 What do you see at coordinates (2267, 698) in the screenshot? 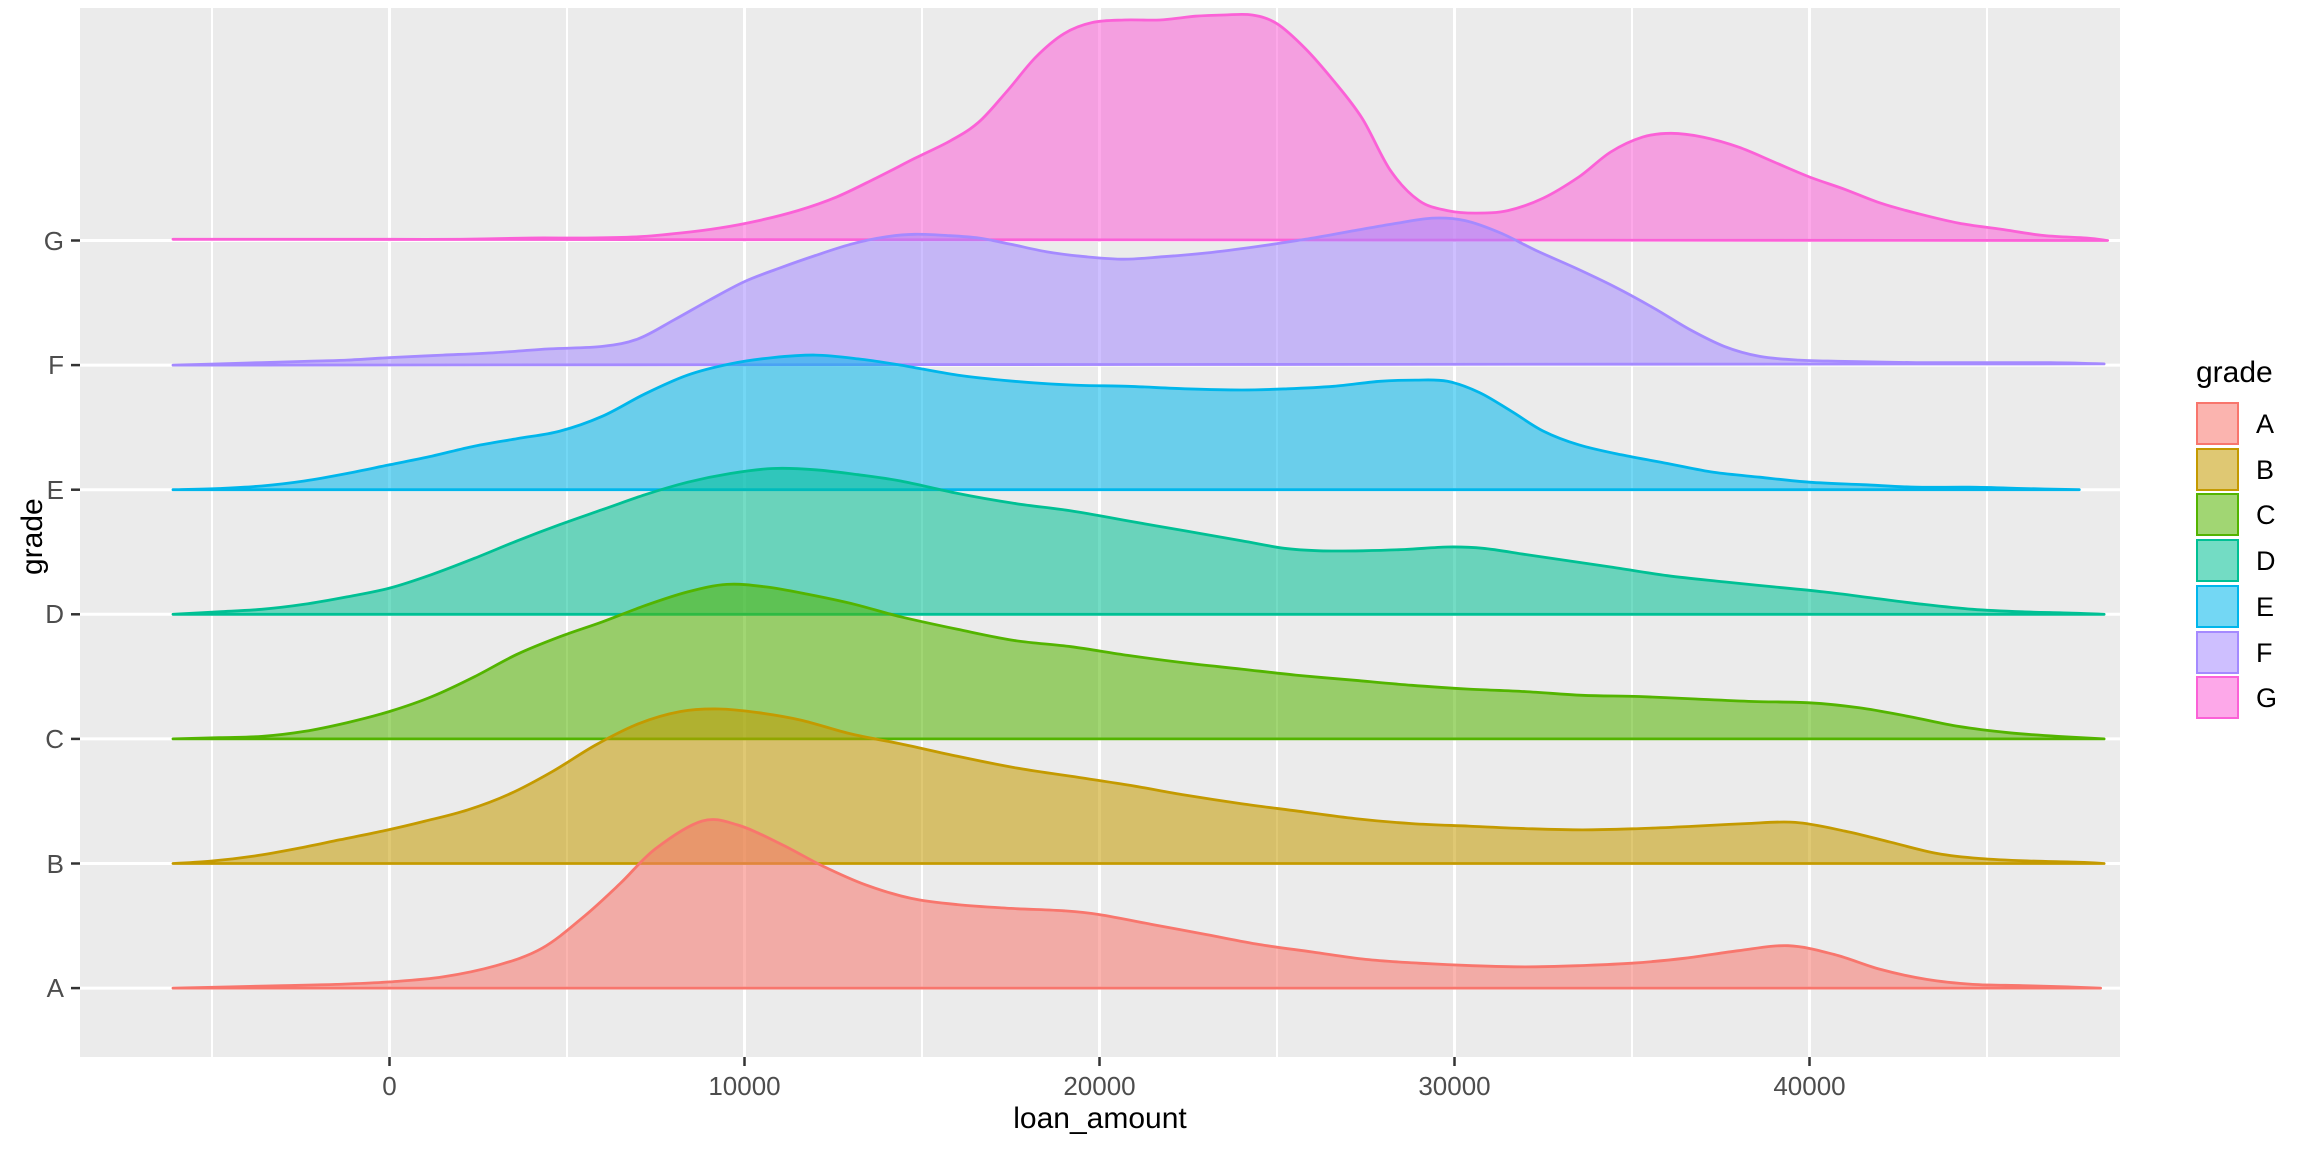
I see `legend-label-G: G` at bounding box center [2267, 698].